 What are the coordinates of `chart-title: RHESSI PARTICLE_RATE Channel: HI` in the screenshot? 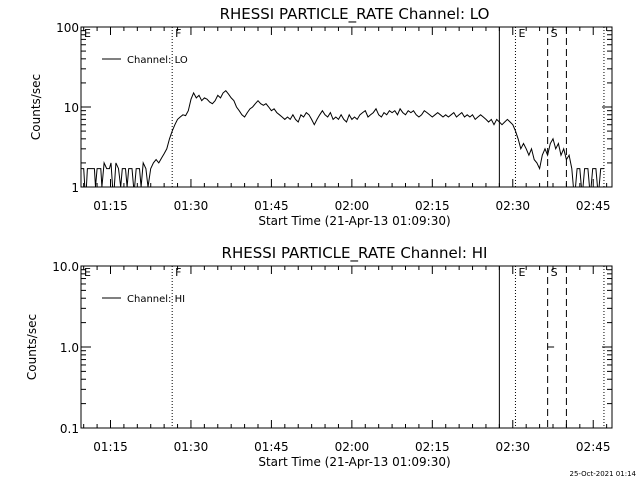 It's located at (355, 253).